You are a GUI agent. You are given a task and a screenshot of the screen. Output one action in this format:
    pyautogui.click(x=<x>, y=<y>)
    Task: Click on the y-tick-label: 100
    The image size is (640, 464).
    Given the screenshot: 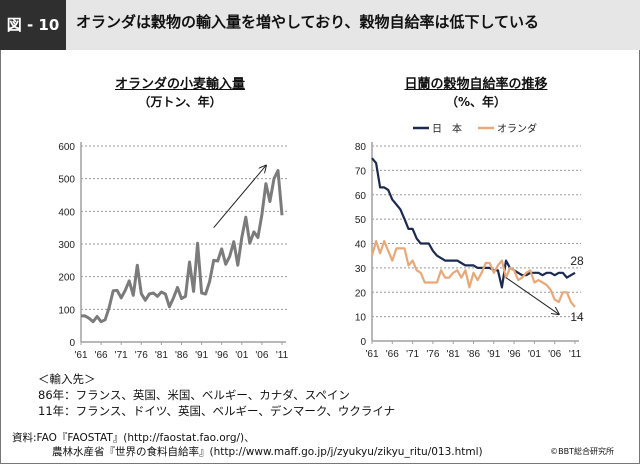 What is the action you would take?
    pyautogui.click(x=66, y=310)
    